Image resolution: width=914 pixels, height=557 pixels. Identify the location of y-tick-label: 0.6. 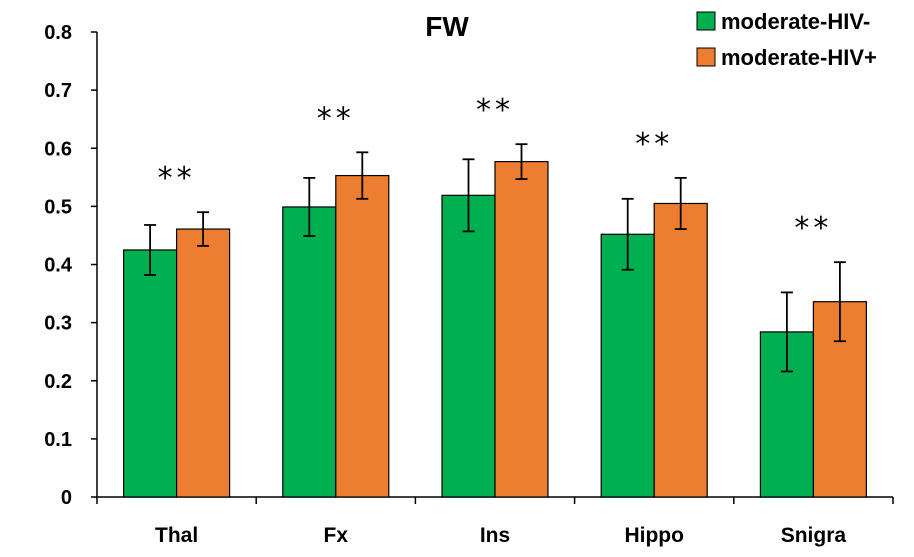
(58, 149).